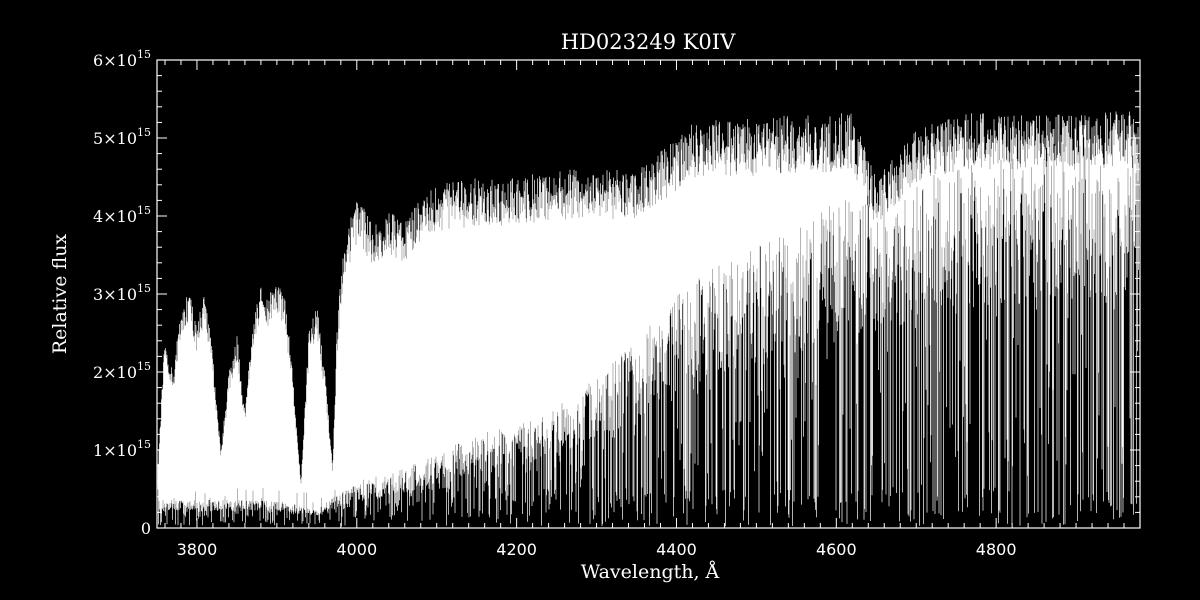 The width and height of the screenshot is (1200, 600). I want to click on x-tick-label: 4200, so click(516, 549).